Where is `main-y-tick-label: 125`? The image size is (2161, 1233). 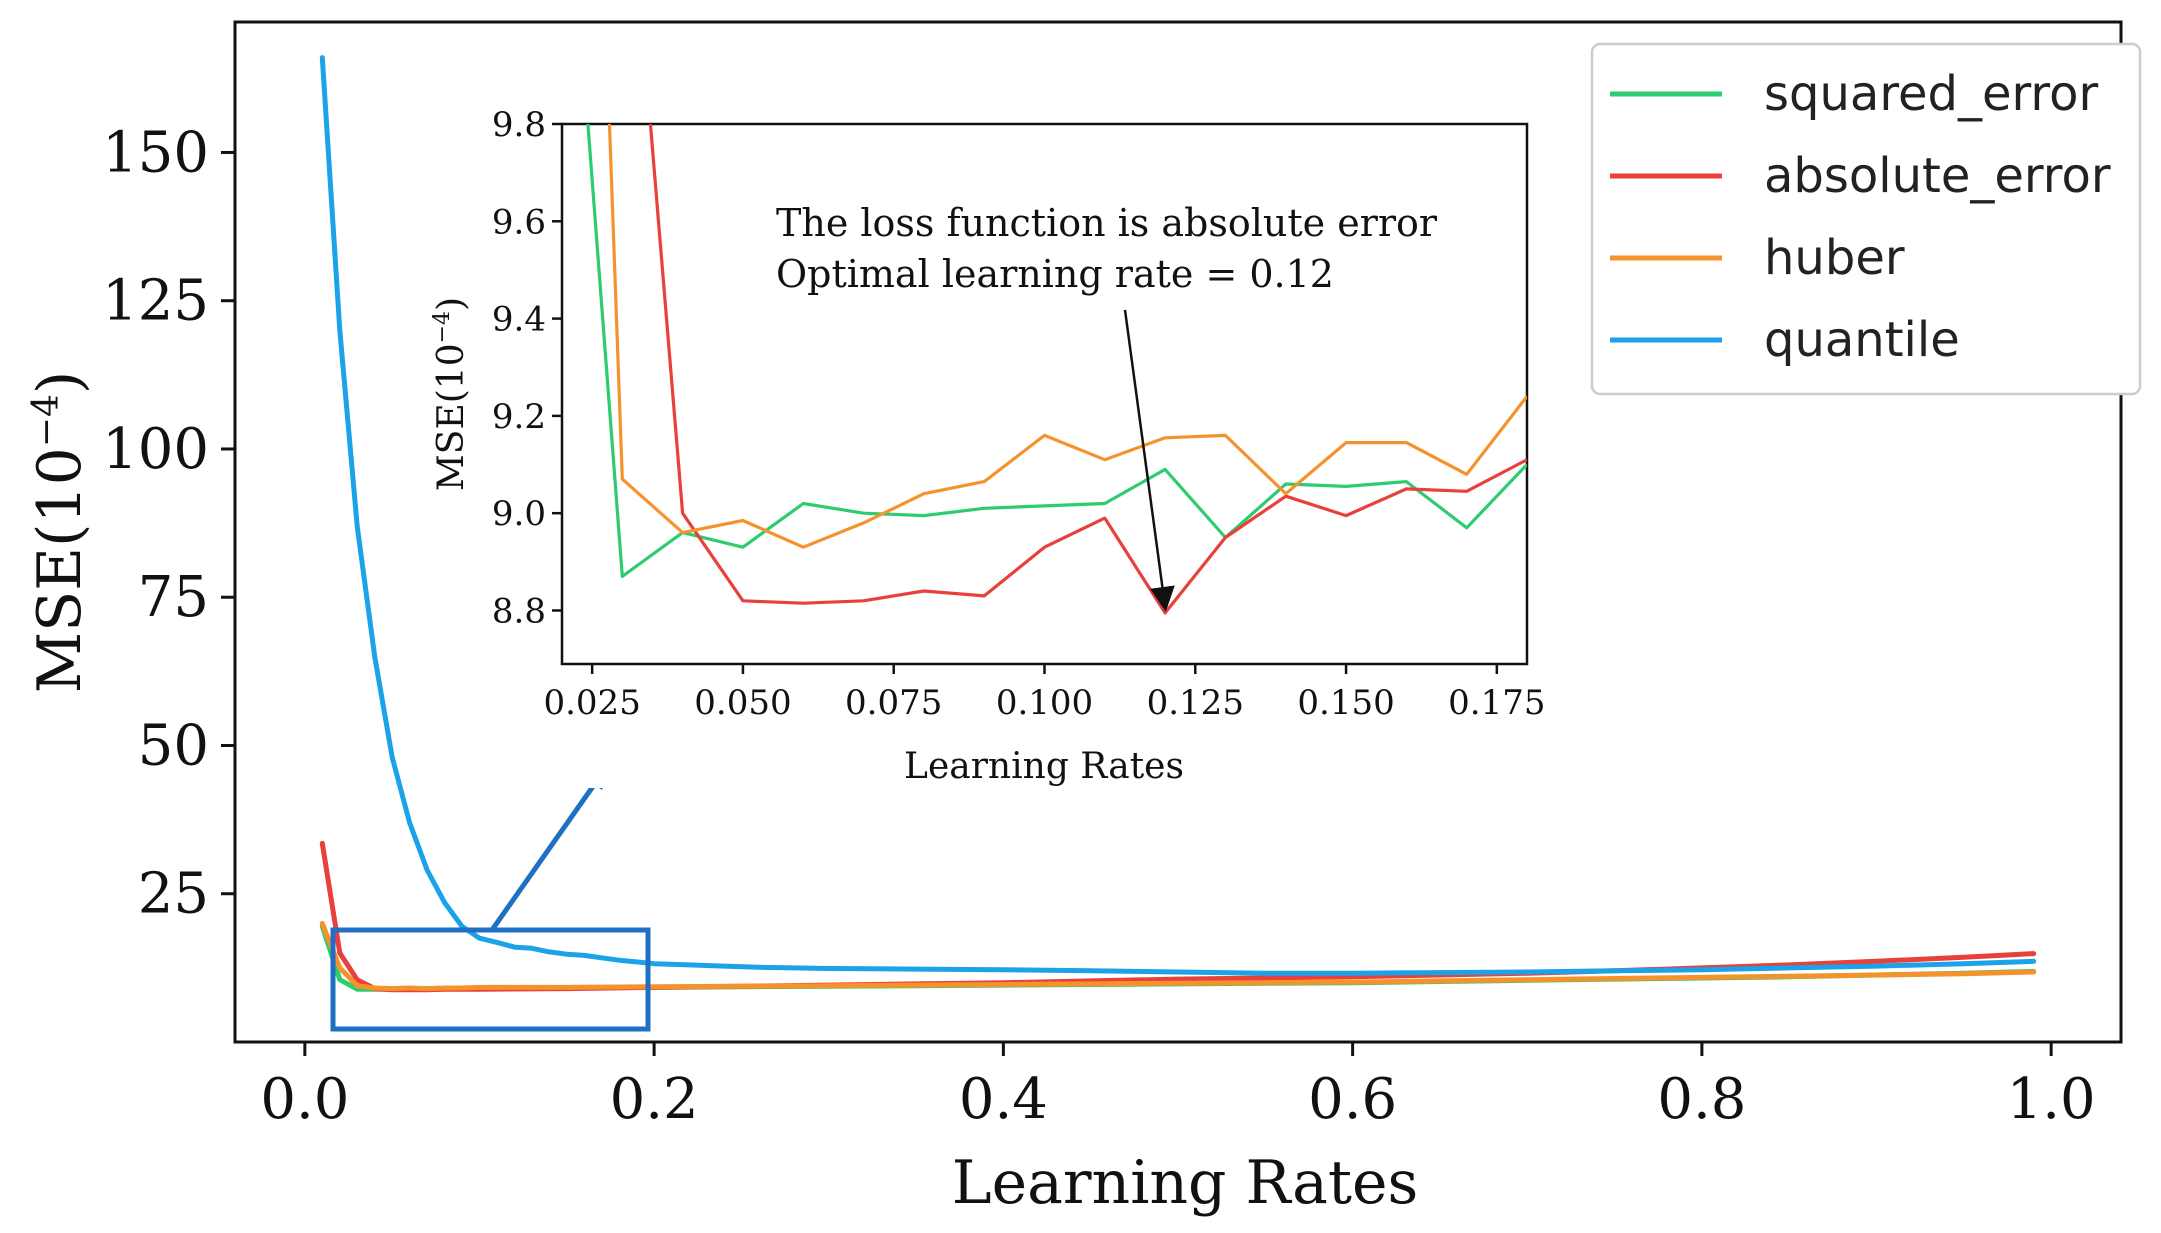
main-y-tick-label: 125 is located at coordinates (155, 301).